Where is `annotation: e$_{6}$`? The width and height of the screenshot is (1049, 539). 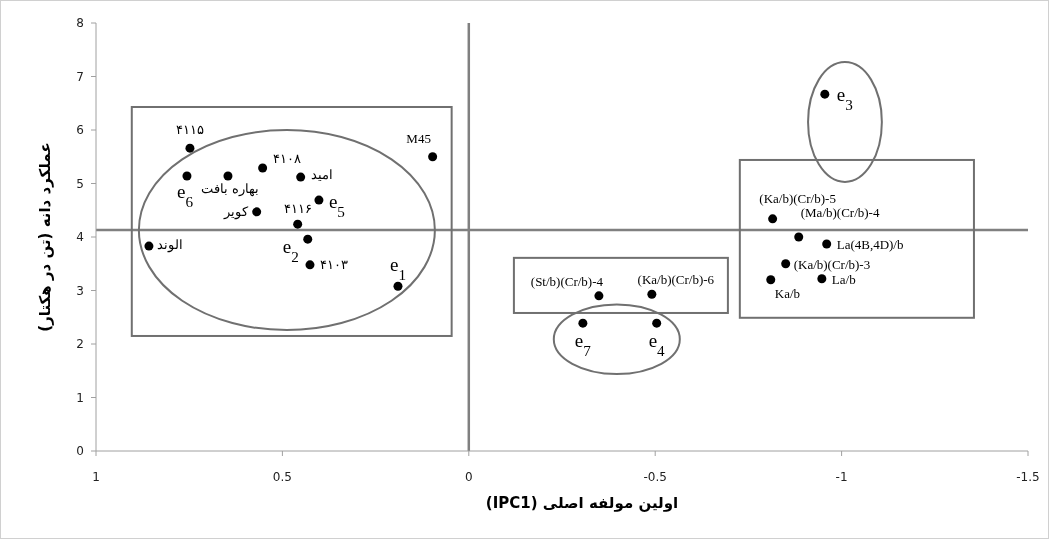 annotation: e$_{6}$ is located at coordinates (185, 195).